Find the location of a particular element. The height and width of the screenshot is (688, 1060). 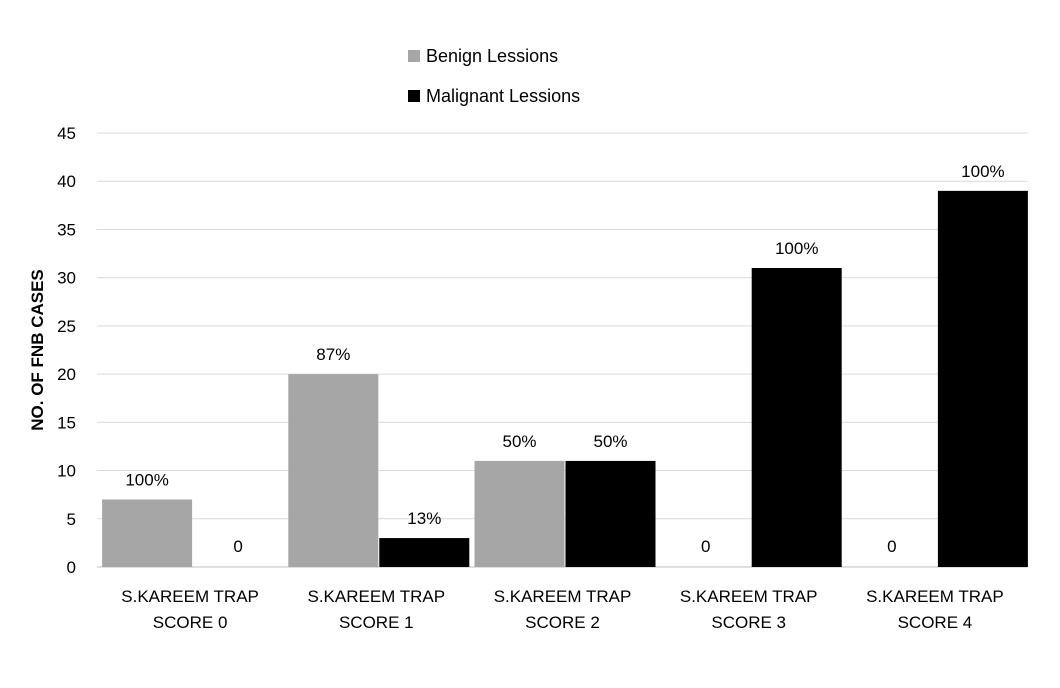

x-category-label: SCORE 1 is located at coordinates (376, 622).